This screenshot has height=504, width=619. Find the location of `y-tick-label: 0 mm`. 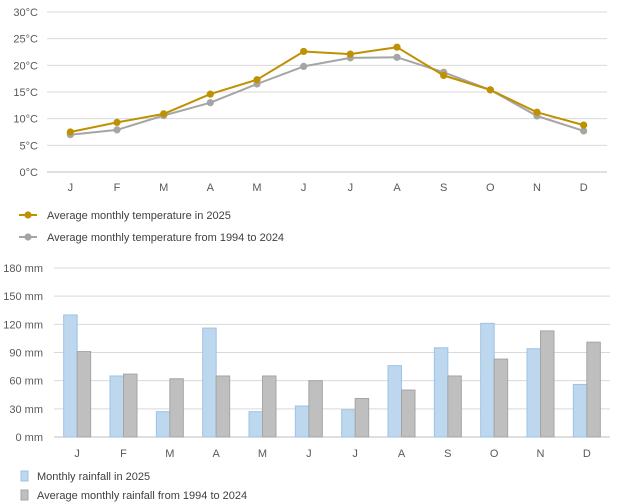

y-tick-label: 0 mm is located at coordinates (30, 438).